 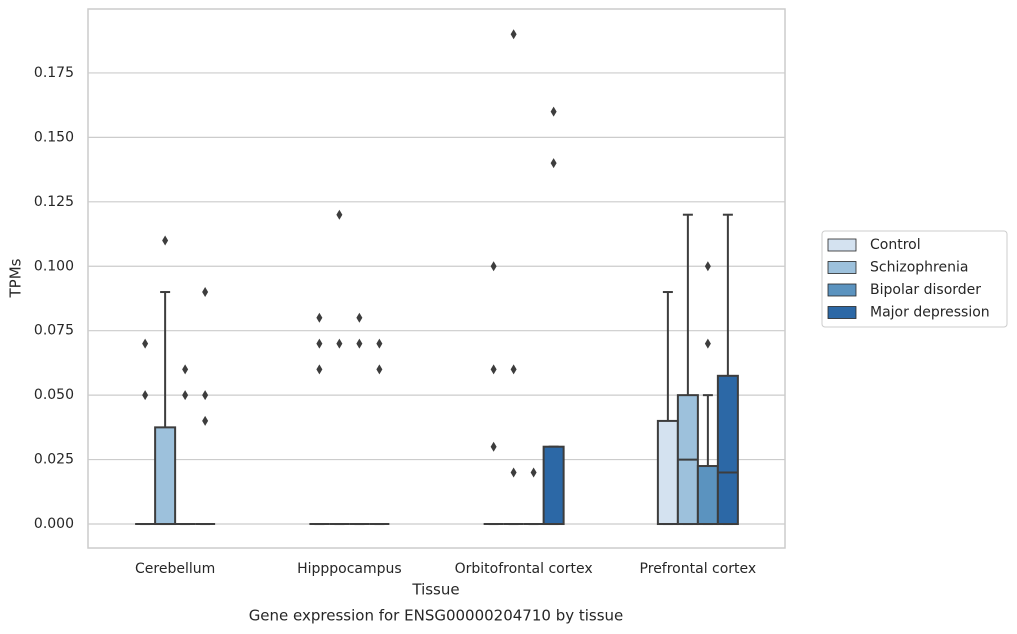 I want to click on y-tick-label: 0.025, so click(x=54, y=460).